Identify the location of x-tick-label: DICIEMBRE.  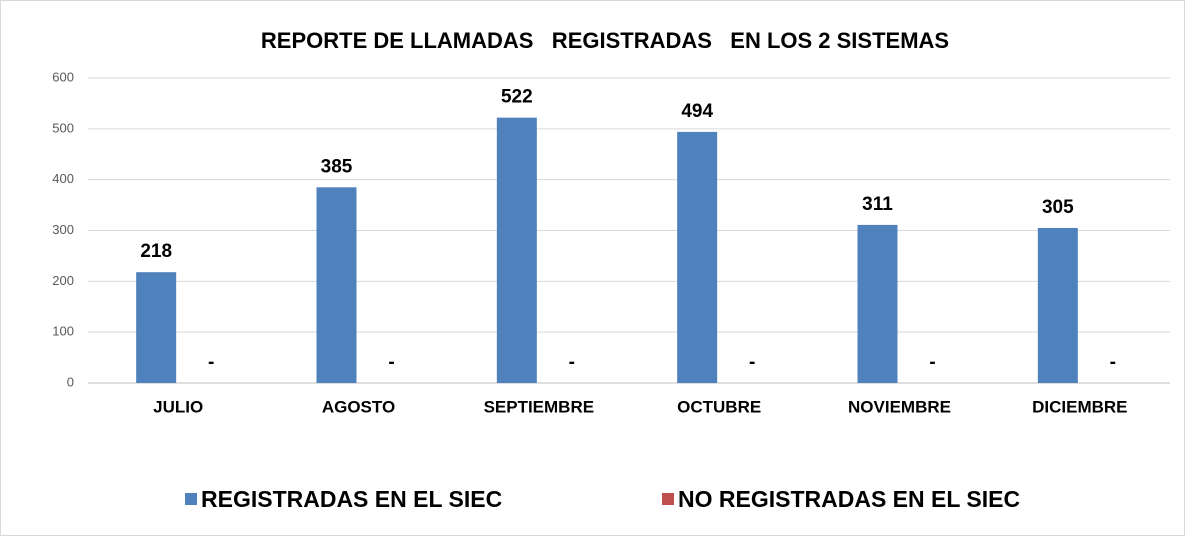
(1079, 406).